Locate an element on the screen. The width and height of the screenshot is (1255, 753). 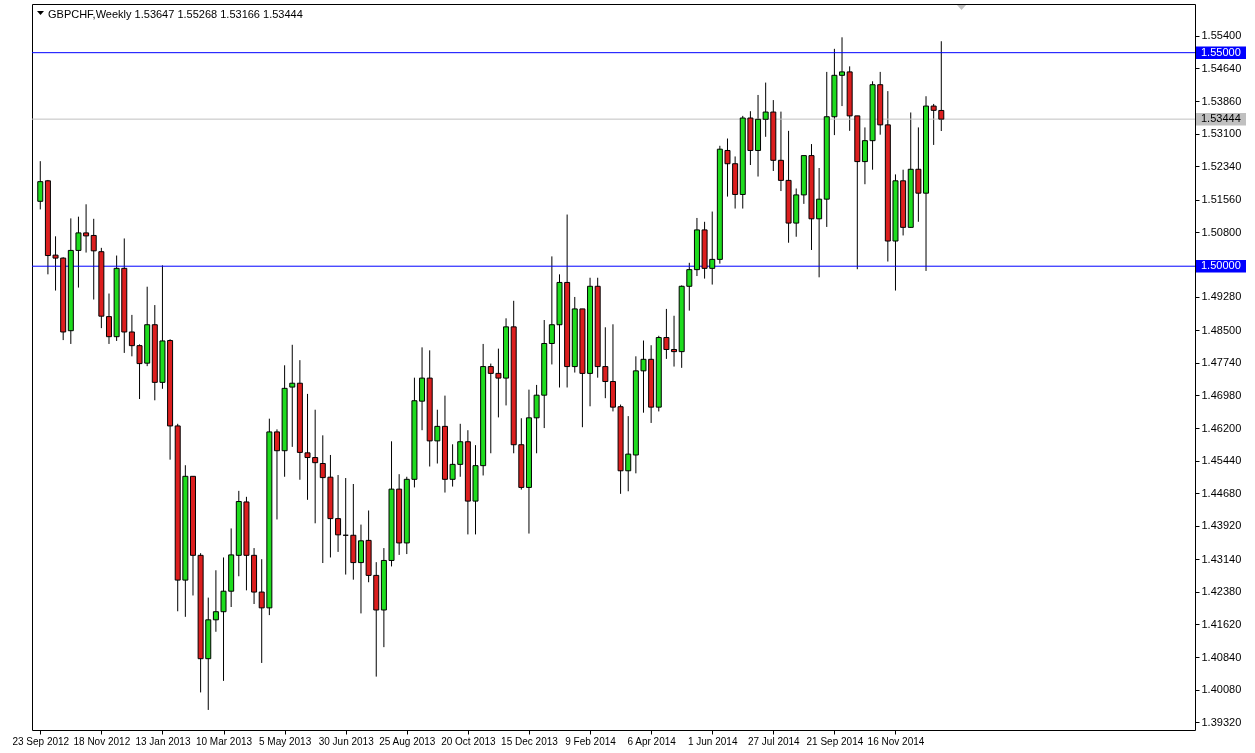
y-tick-label: 1.51560 is located at coordinates (1221, 199).